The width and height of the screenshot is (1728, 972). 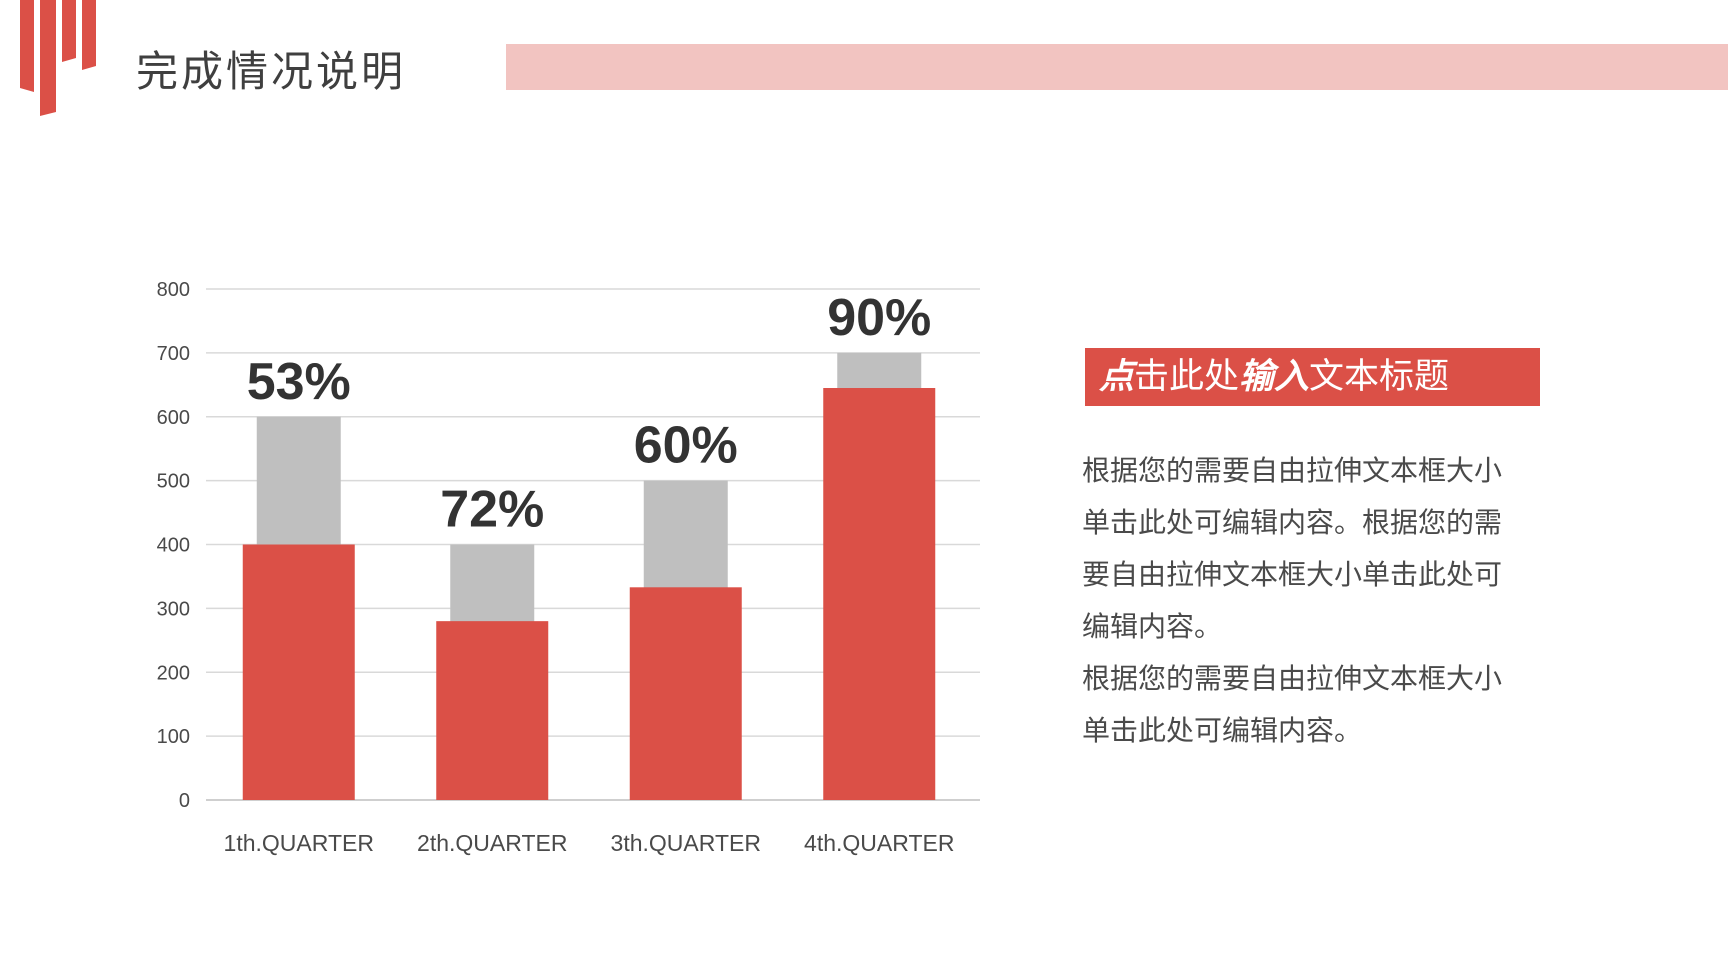 I want to click on y-tick-label: 400, so click(x=173, y=546).